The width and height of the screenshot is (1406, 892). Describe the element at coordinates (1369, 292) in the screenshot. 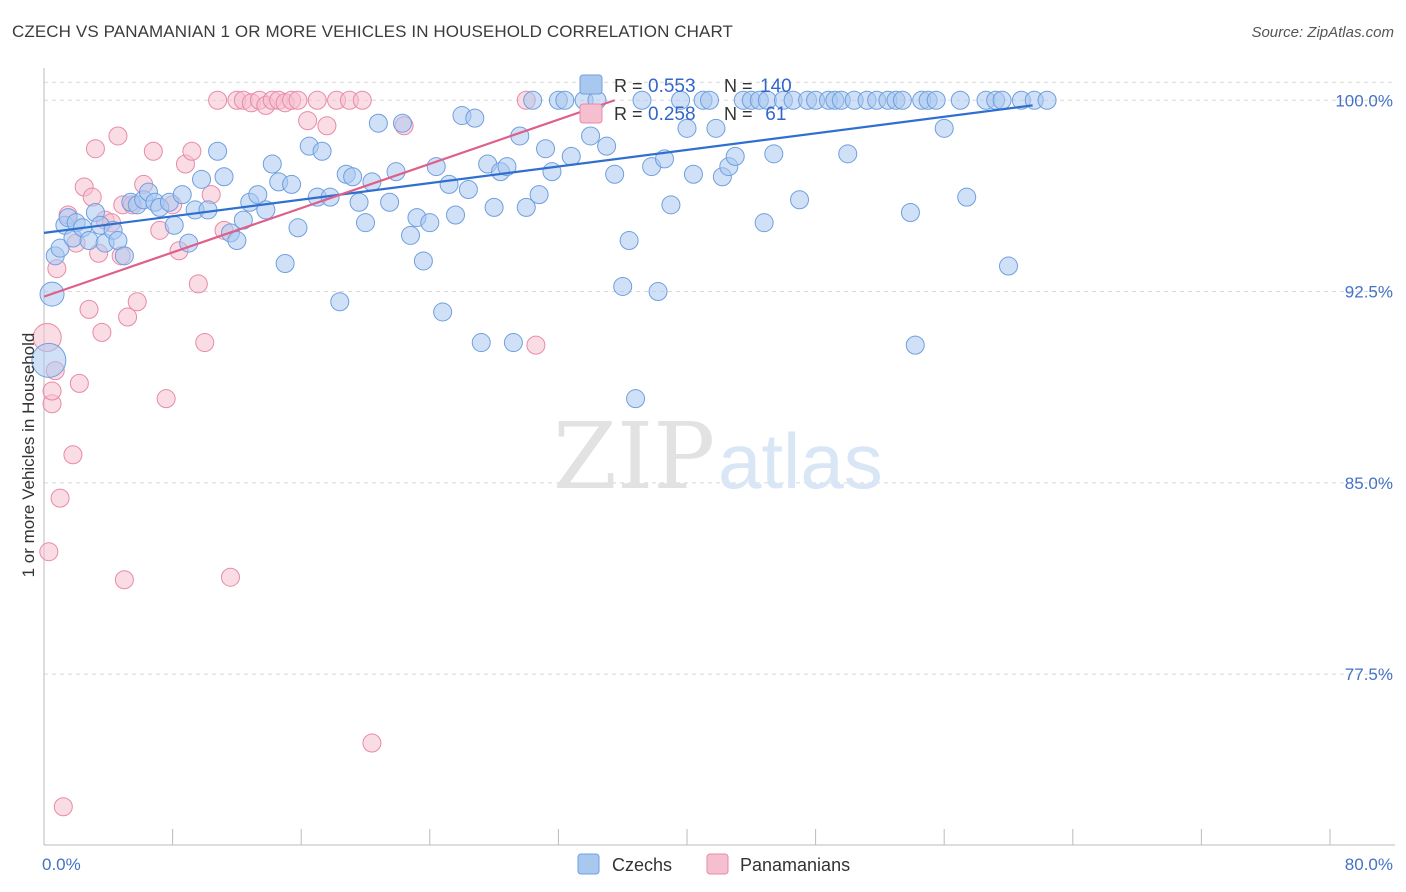

I see `y-tick-label: 92.5%` at that location.